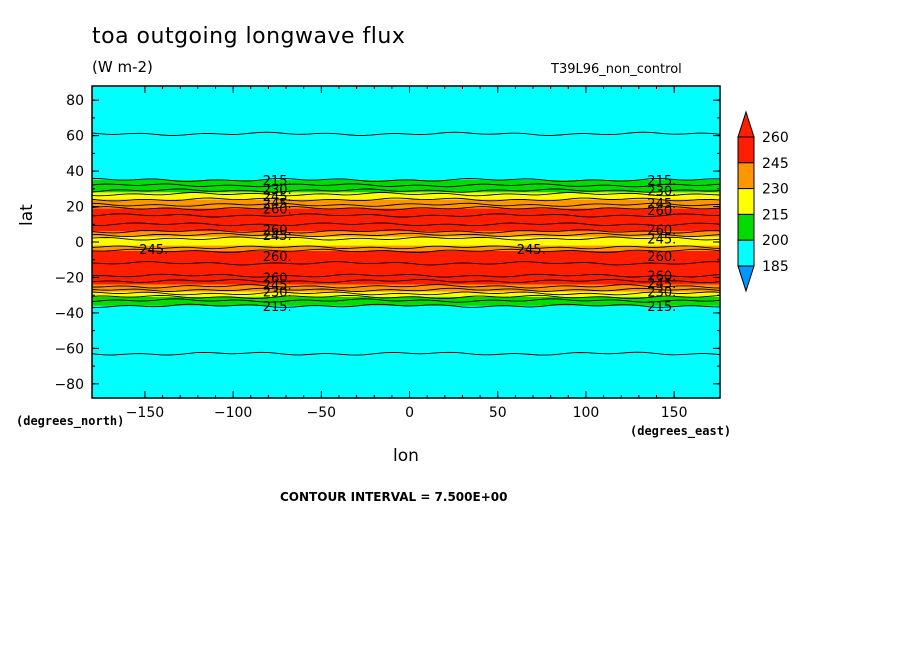 Image resolution: width=904 pixels, height=654 pixels. What do you see at coordinates (69, 278) in the screenshot?
I see `y-tick-label-5: −20` at bounding box center [69, 278].